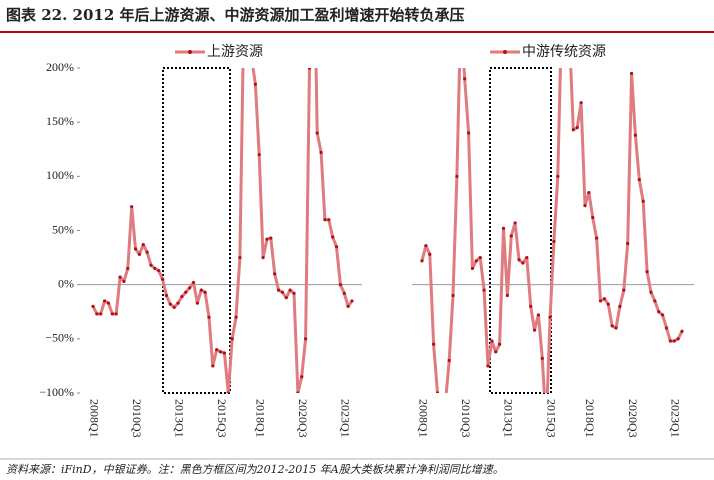 This screenshot has height=480, width=714. What do you see at coordinates (60, 175) in the screenshot?
I see `y-tick-label: 100%` at bounding box center [60, 175].